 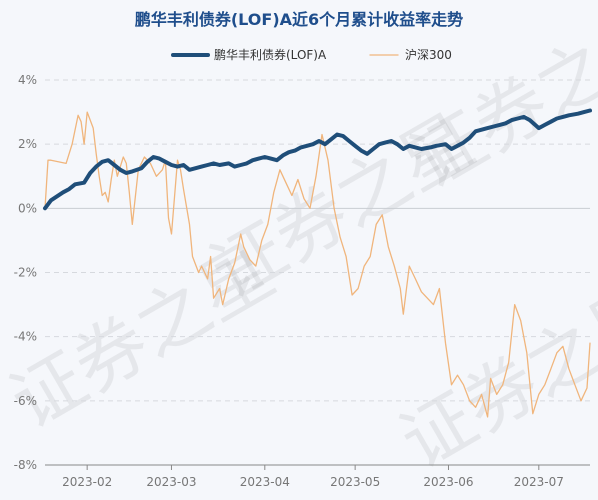 What do you see at coordinates (355, 482) in the screenshot?
I see `x-tick-label: 2023-05` at bounding box center [355, 482].